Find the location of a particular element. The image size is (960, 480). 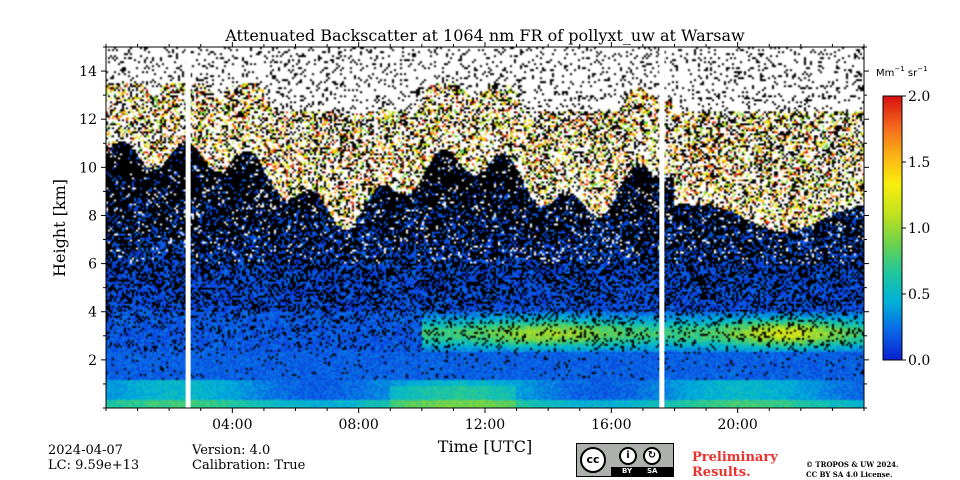

date-label: 2024-04-07 is located at coordinates (85, 450).